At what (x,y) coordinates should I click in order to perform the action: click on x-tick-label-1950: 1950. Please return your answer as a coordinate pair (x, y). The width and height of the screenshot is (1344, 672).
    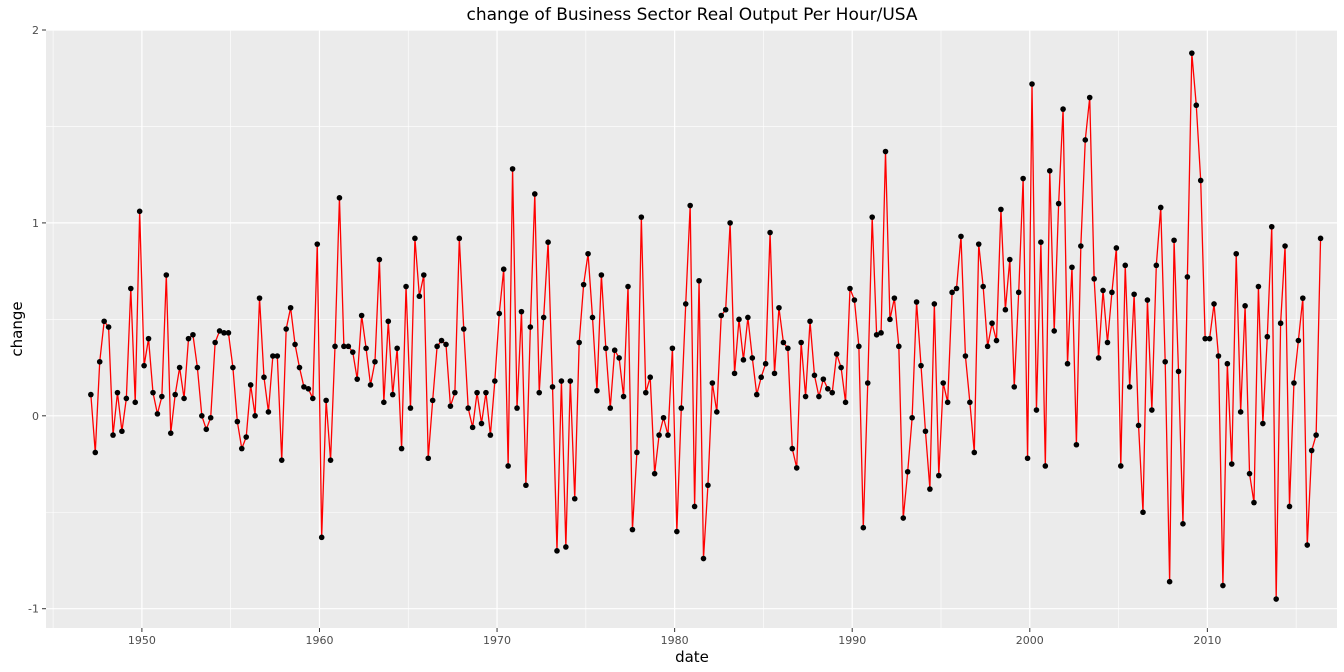
    Looking at the image, I should click on (142, 640).